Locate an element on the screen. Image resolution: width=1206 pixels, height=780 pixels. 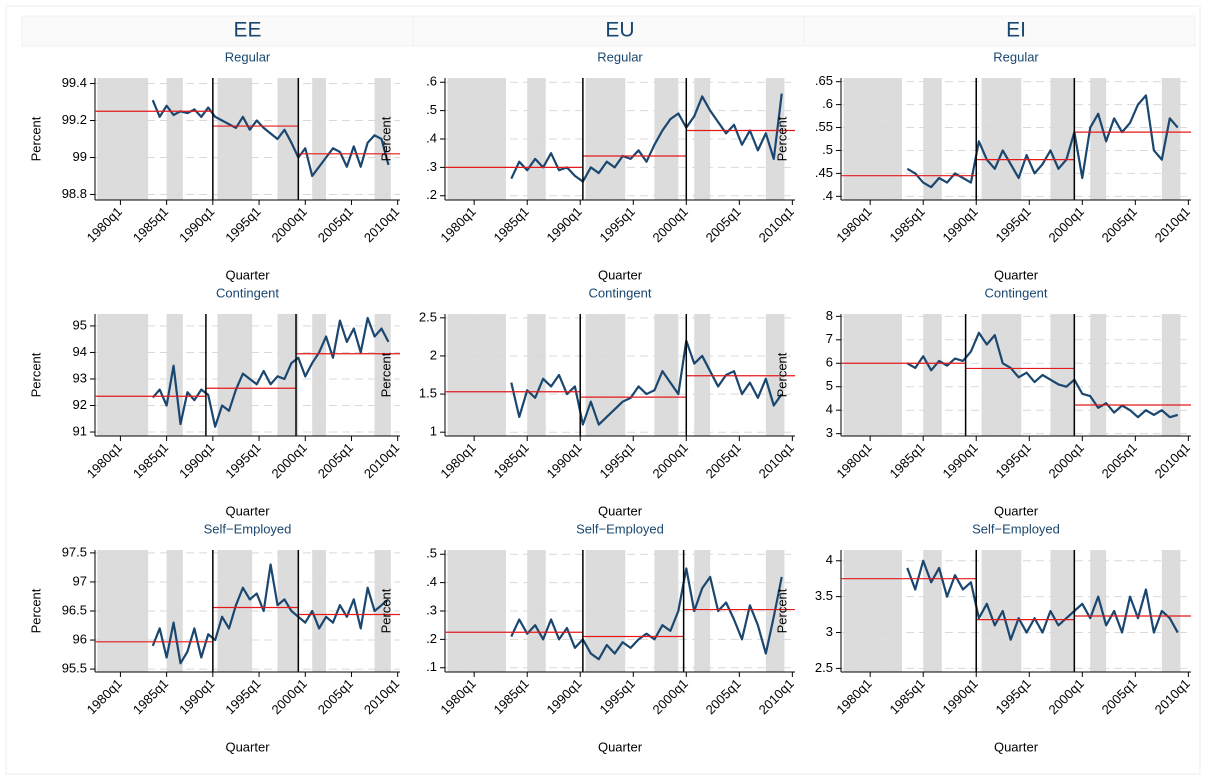
y-tick-label: 1 is located at coordinates (433, 431).